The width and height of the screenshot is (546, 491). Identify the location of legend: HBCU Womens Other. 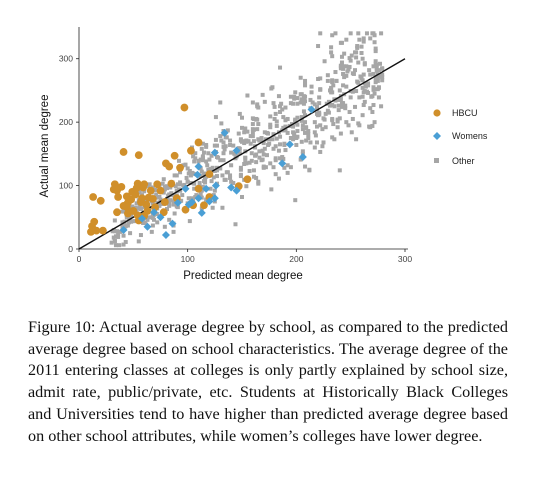
(460, 137).